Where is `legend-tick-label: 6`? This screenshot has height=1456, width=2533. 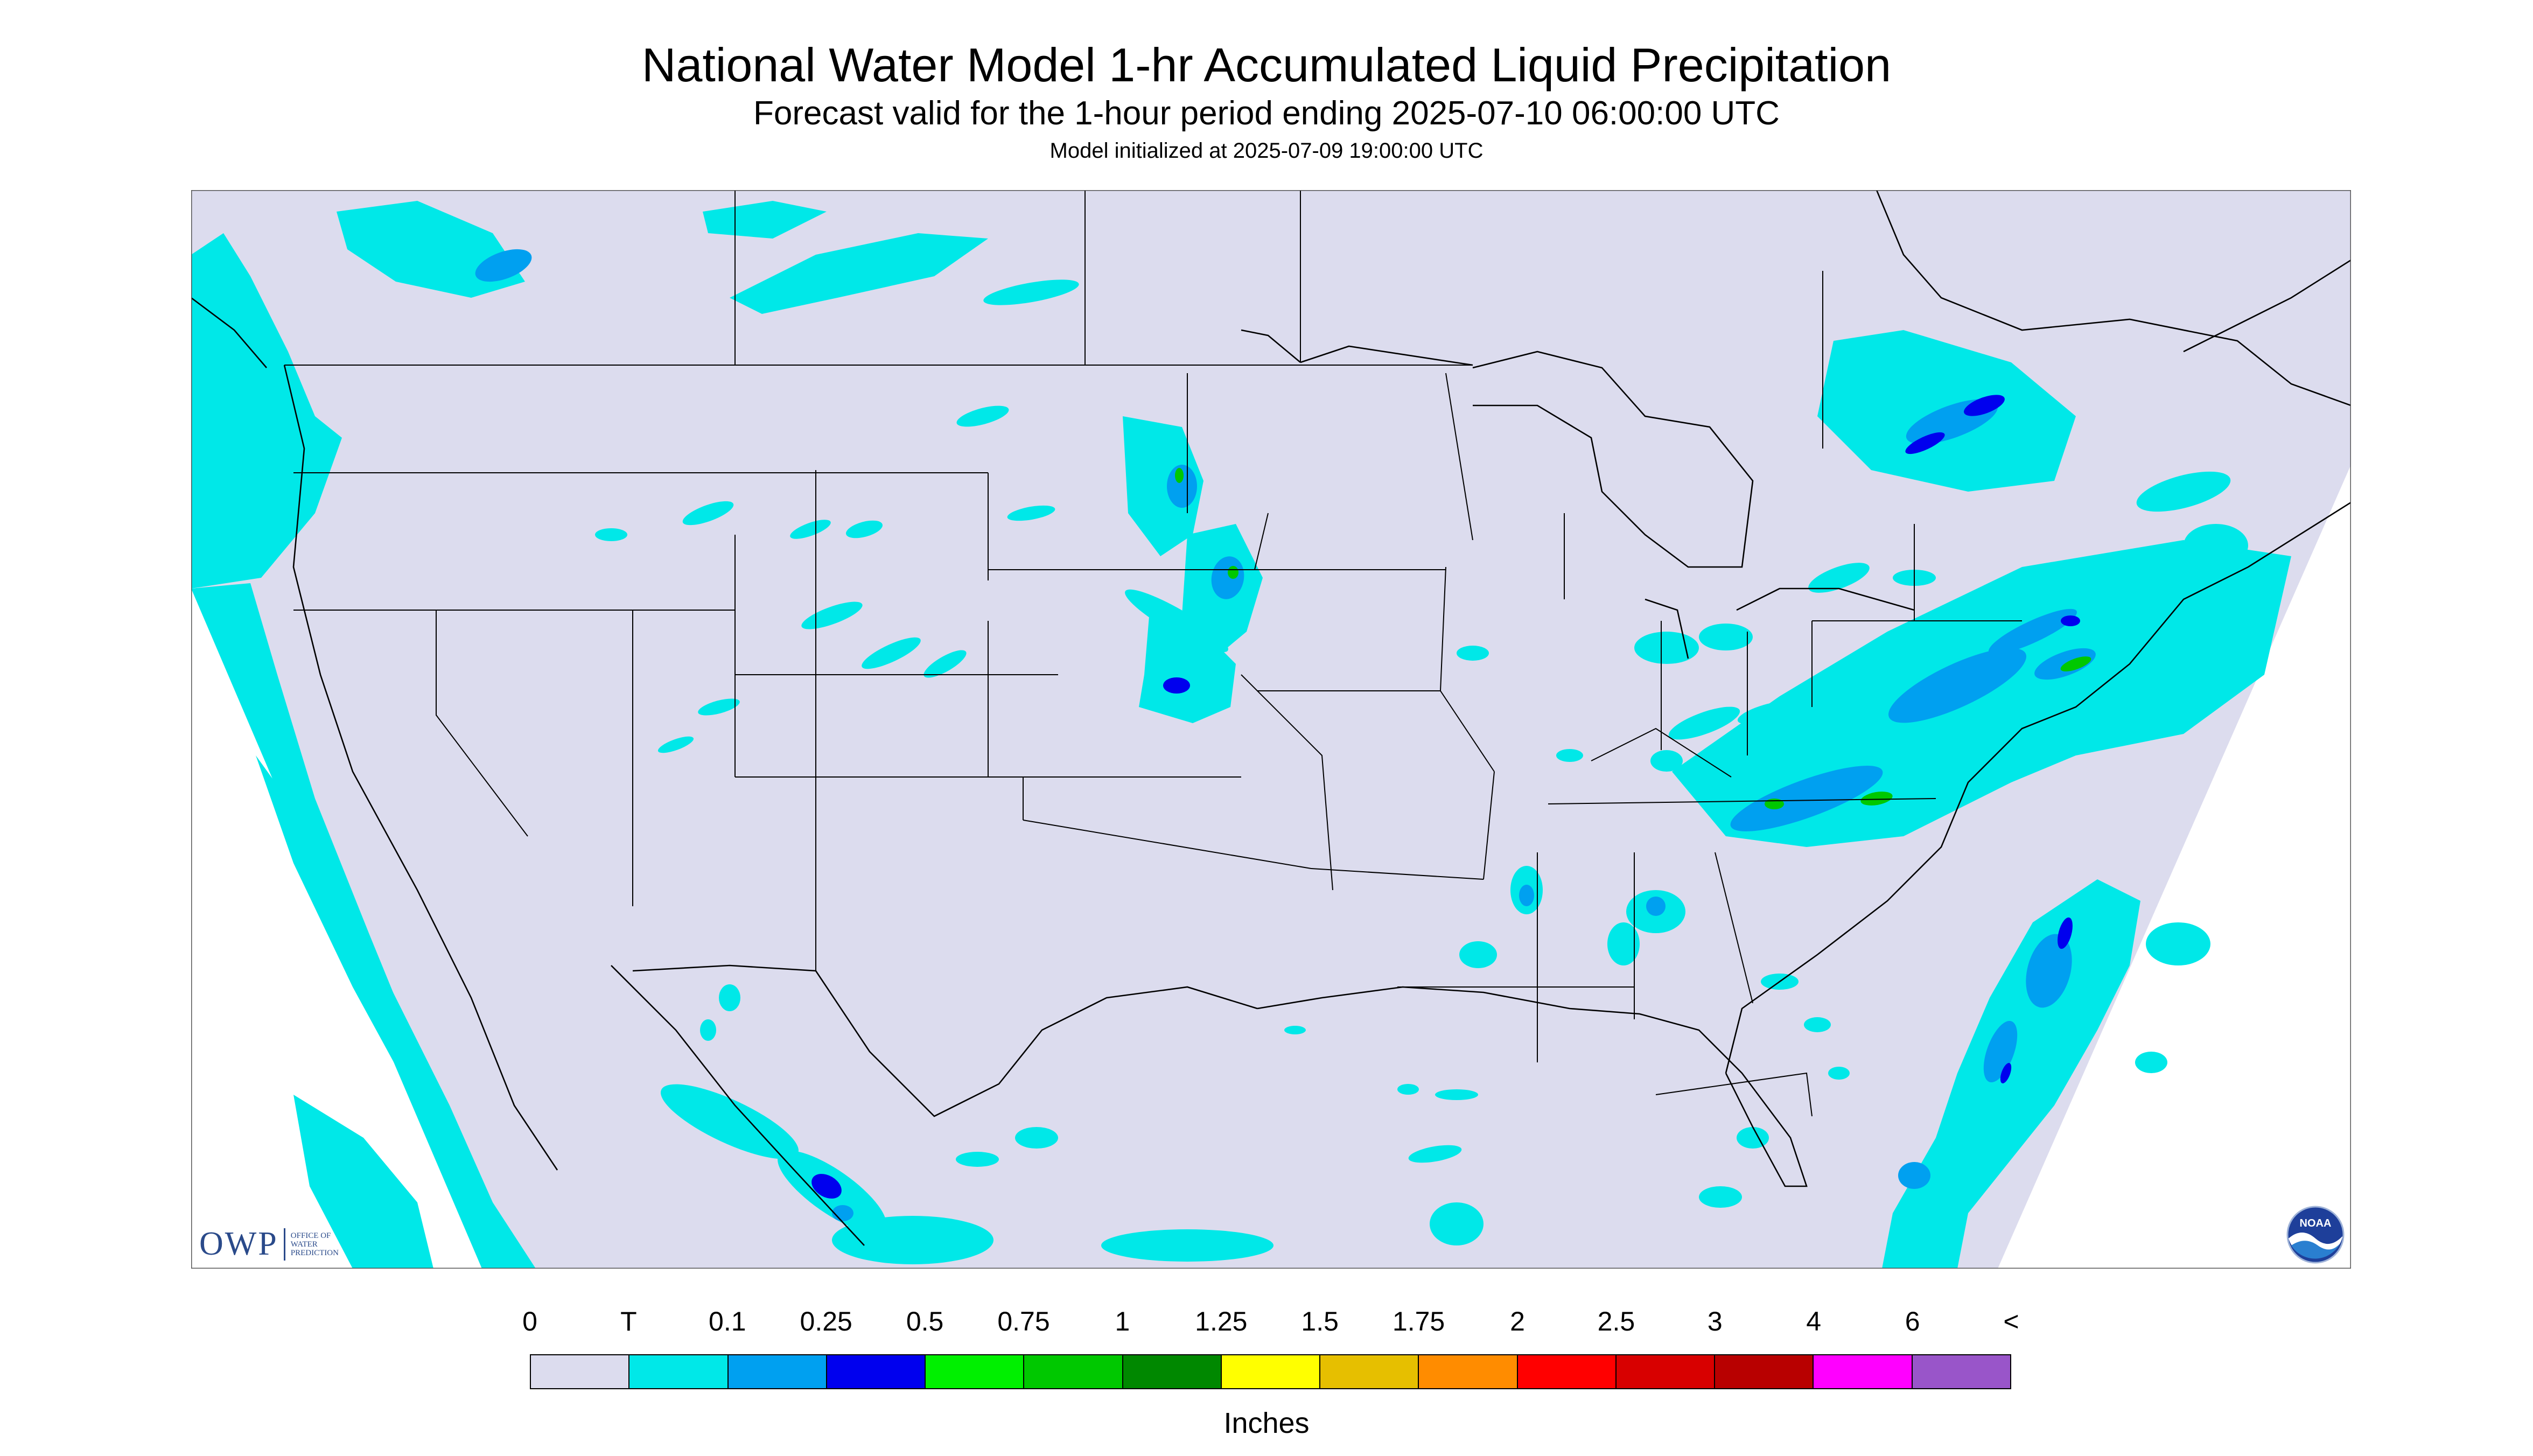
legend-tick-label: 6 is located at coordinates (1913, 1321).